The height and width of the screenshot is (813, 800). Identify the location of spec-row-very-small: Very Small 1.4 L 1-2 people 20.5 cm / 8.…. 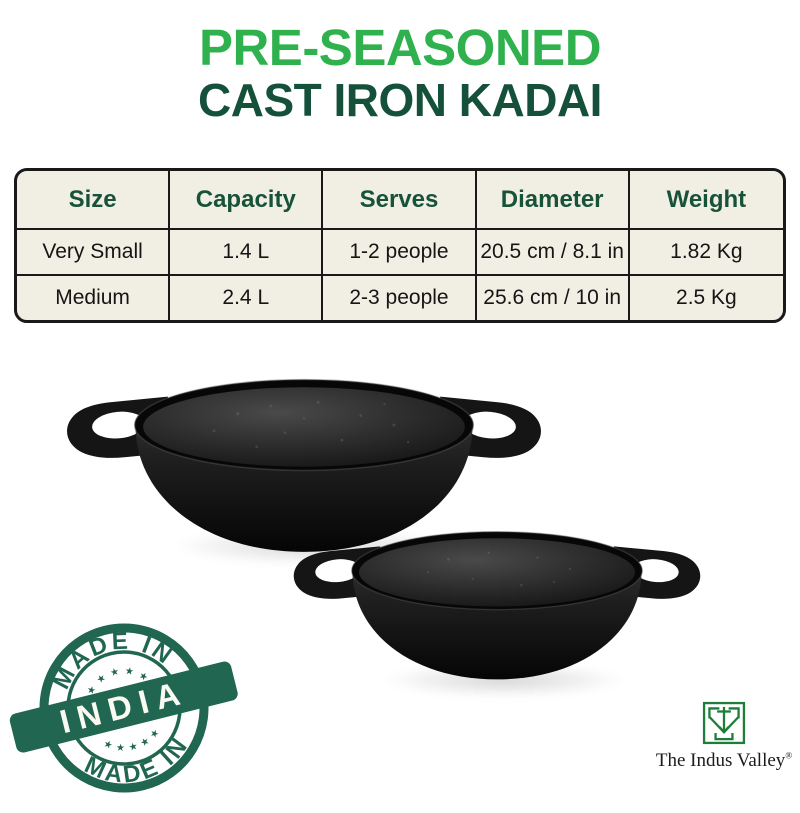
(400, 253).